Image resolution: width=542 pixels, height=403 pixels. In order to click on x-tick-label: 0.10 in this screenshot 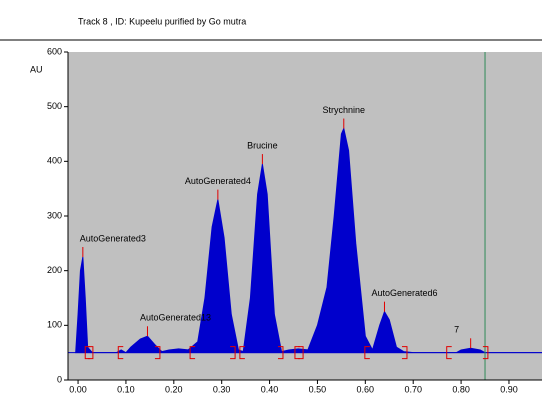, I will do `click(126, 389)`.